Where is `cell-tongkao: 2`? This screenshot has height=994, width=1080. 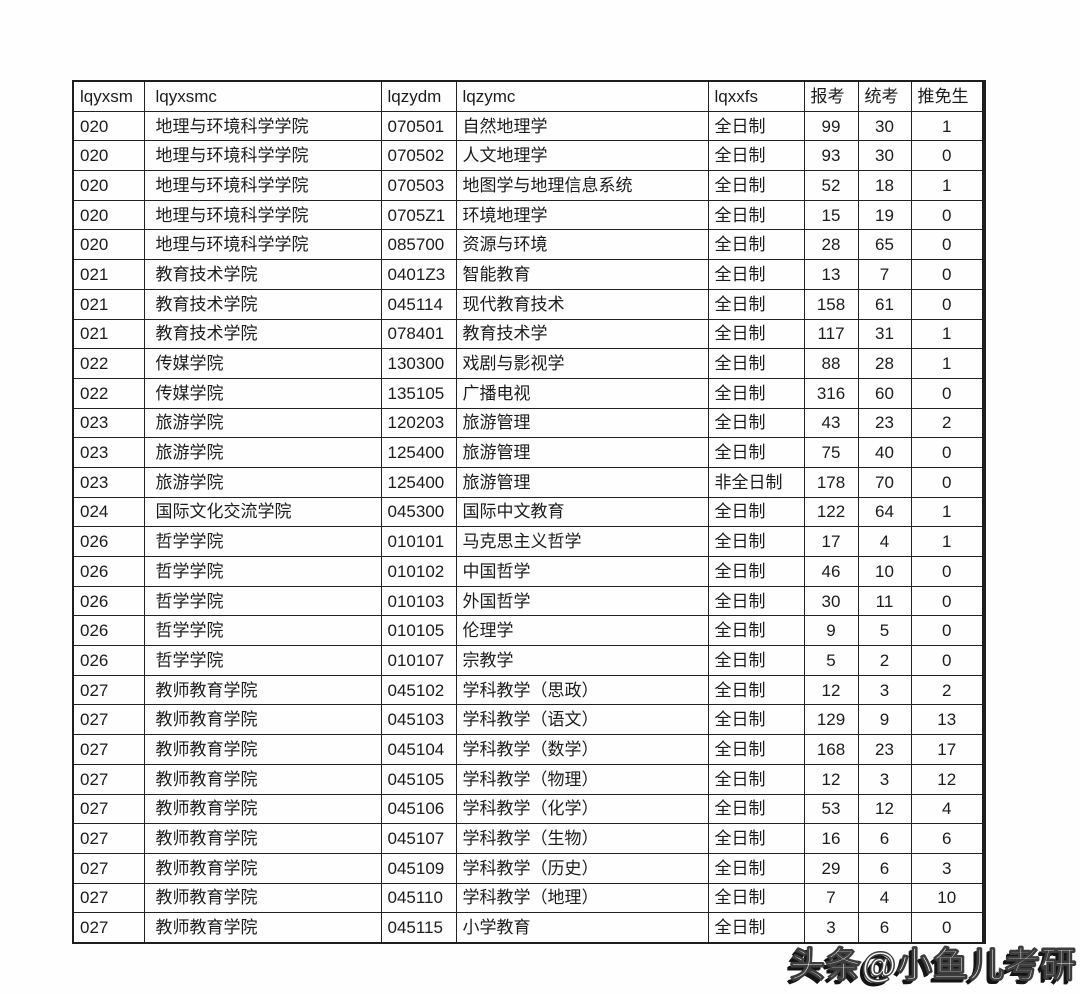
cell-tongkao: 2 is located at coordinates (884, 660).